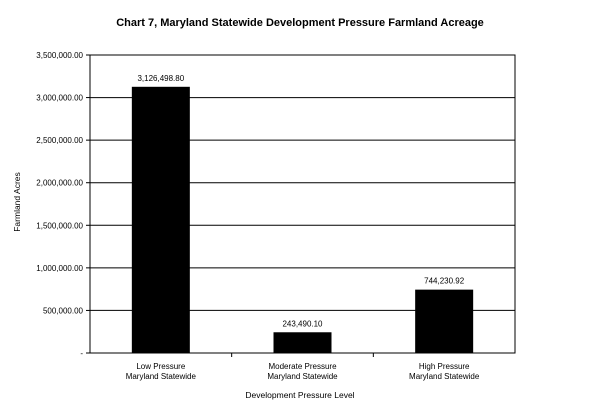 The image size is (600, 410). I want to click on x-category-label: Moderate Pressure, so click(302, 366).